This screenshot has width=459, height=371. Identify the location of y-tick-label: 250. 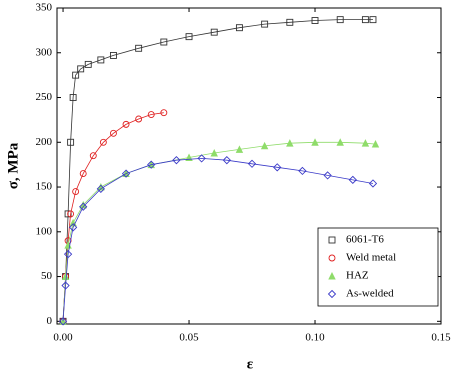
(44, 97).